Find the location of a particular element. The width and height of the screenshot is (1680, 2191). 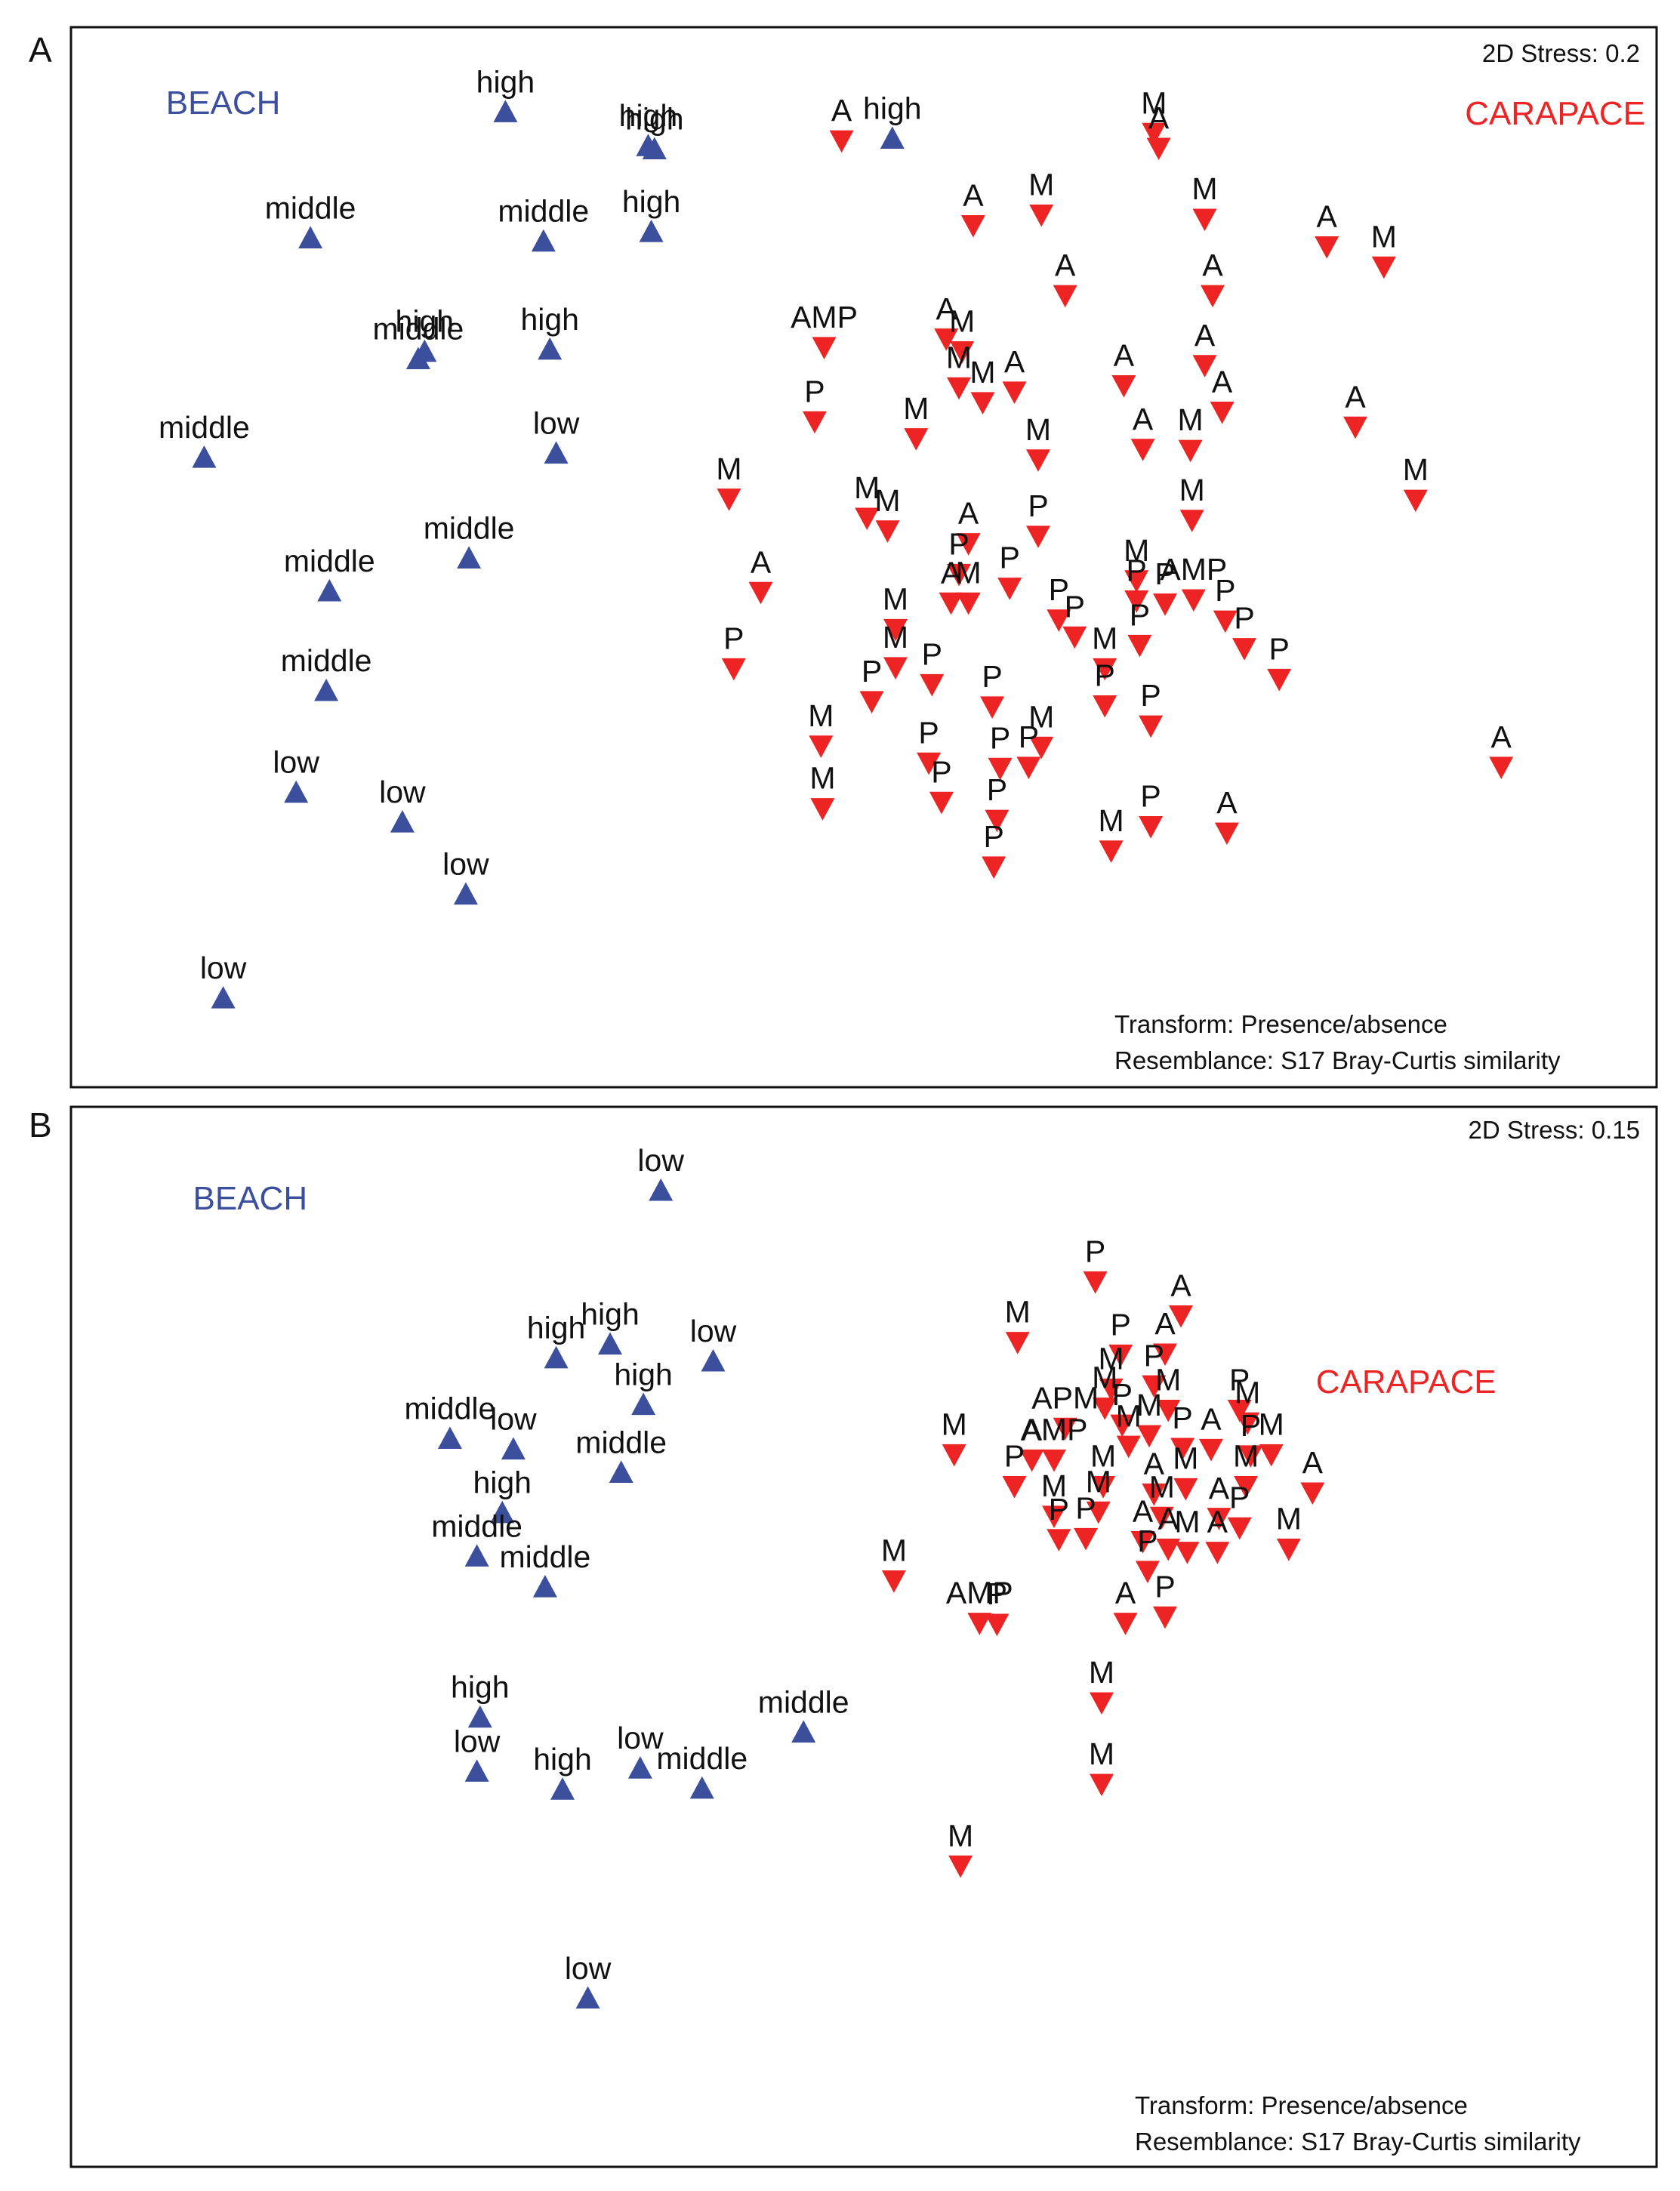

panel-b-carapace-point-label-48: M is located at coordinates (961, 1835).